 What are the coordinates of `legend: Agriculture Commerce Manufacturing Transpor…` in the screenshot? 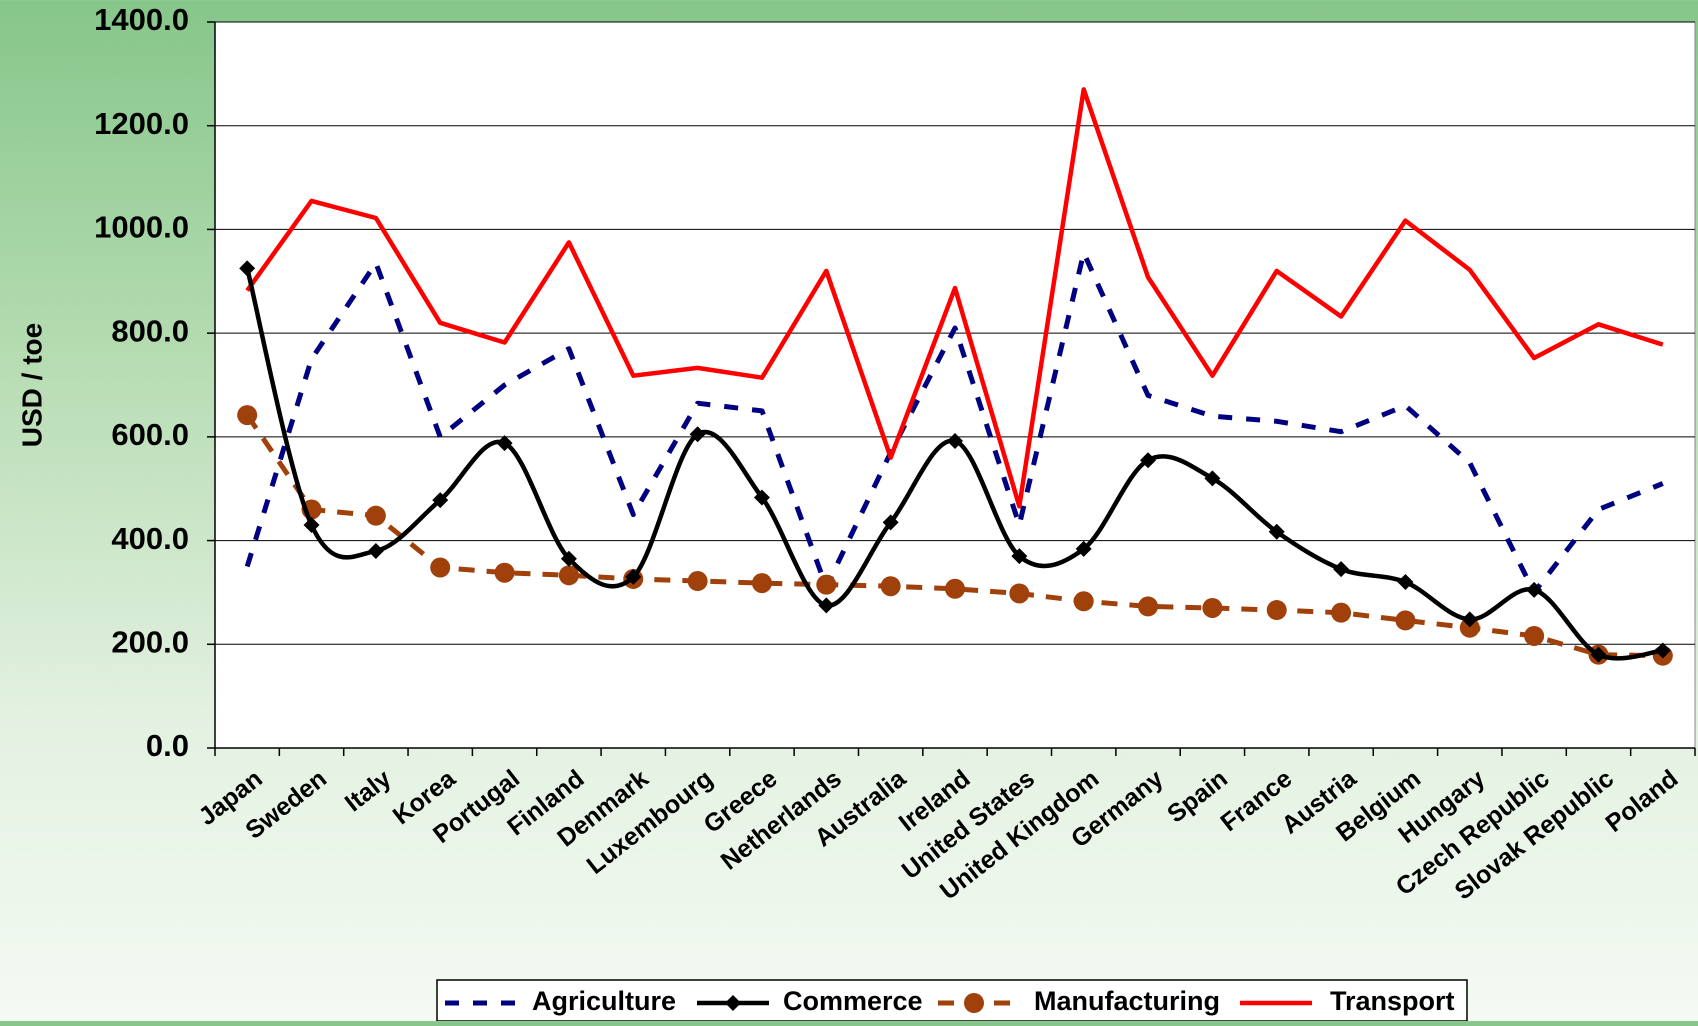 It's located at (952, 1000).